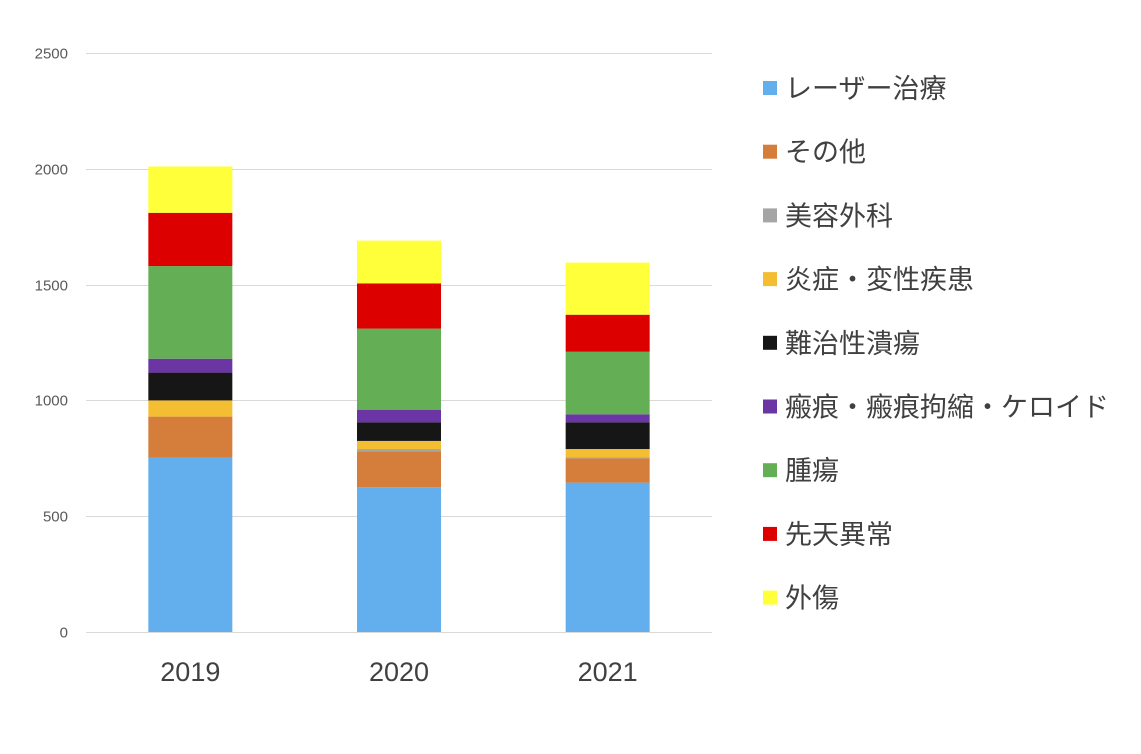  I want to click on legend-label-0: レーザー治療, so click(865, 89).